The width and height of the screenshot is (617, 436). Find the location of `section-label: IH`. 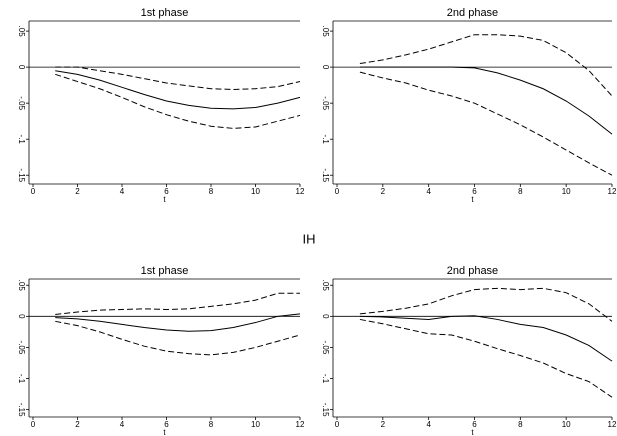

section-label: IH is located at coordinates (309, 238).